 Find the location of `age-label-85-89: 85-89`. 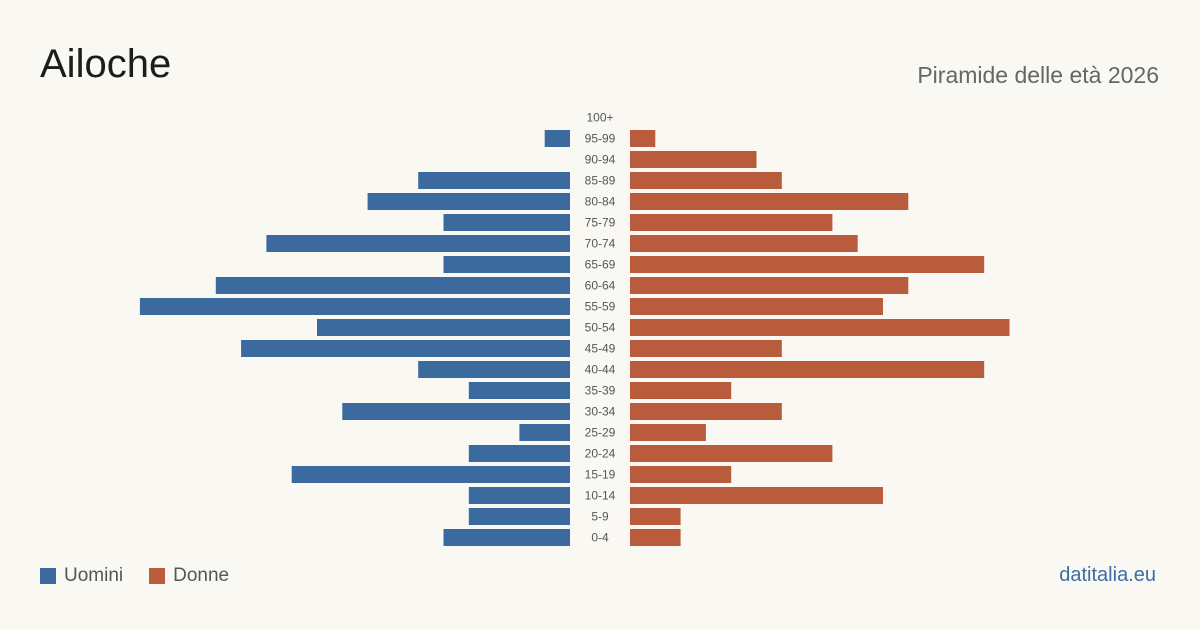

age-label-85-89: 85-89 is located at coordinates (600, 181).